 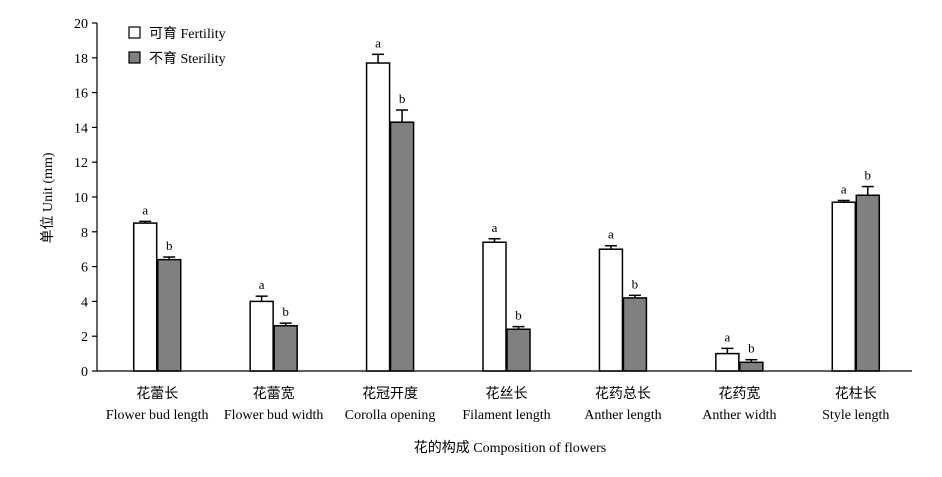 I want to click on y-tick-label: 4, so click(x=84, y=302).